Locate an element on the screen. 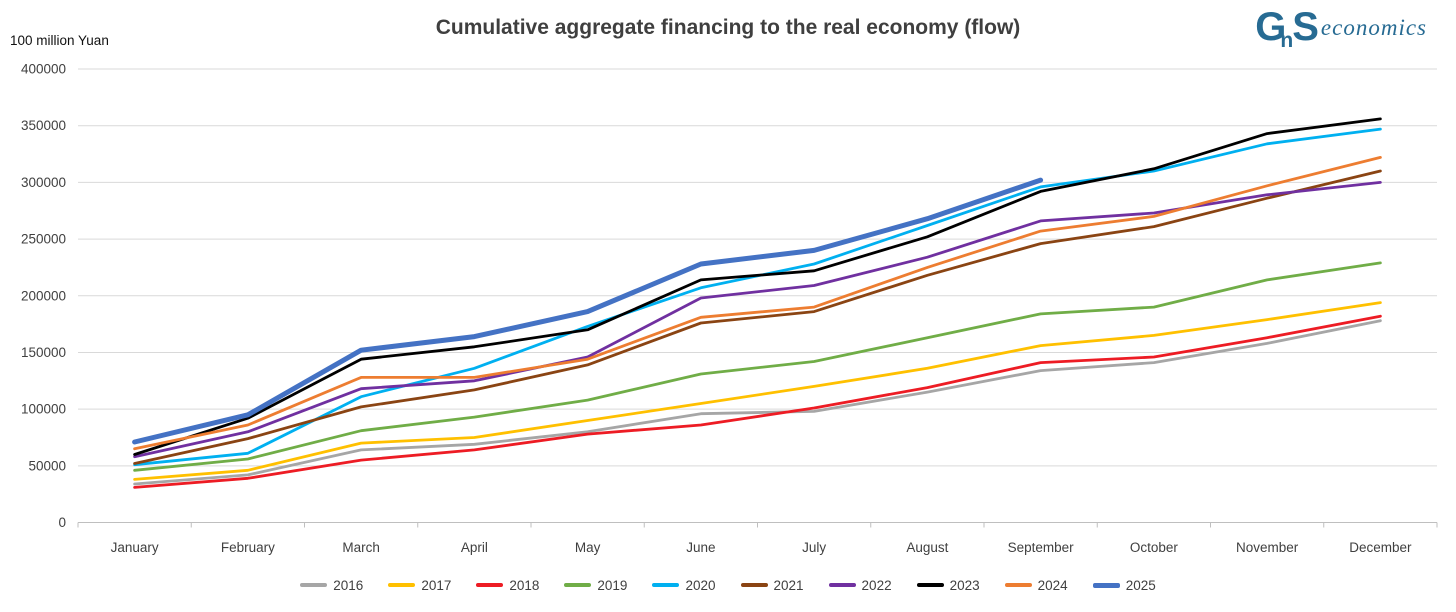 Image resolution: width=1456 pixels, height=612 pixels. logo-letter-s: S is located at coordinates (1305, 27).